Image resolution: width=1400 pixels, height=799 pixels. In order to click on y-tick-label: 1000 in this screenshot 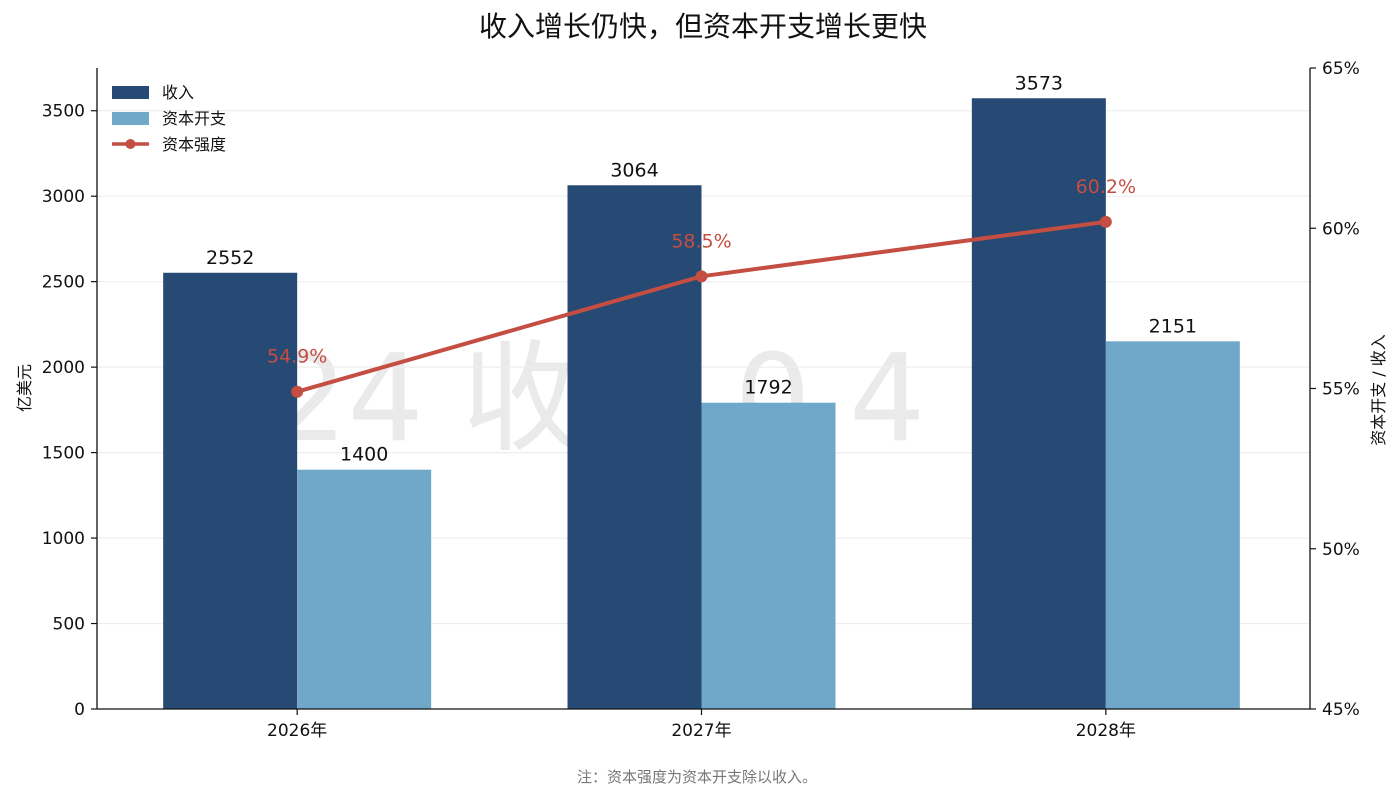, I will do `click(63, 539)`.